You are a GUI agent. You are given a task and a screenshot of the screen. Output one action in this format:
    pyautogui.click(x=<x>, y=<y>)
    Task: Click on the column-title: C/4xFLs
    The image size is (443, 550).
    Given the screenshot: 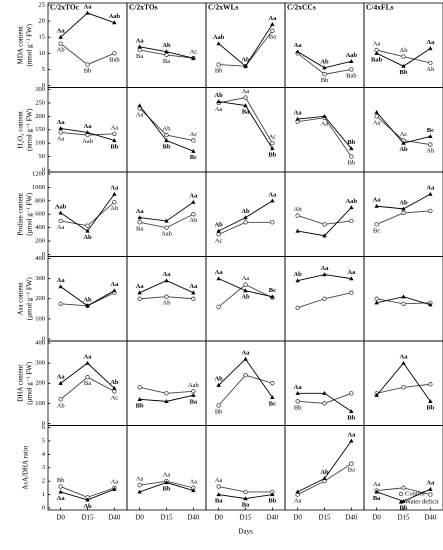 What is the action you would take?
    pyautogui.click(x=380, y=7)
    